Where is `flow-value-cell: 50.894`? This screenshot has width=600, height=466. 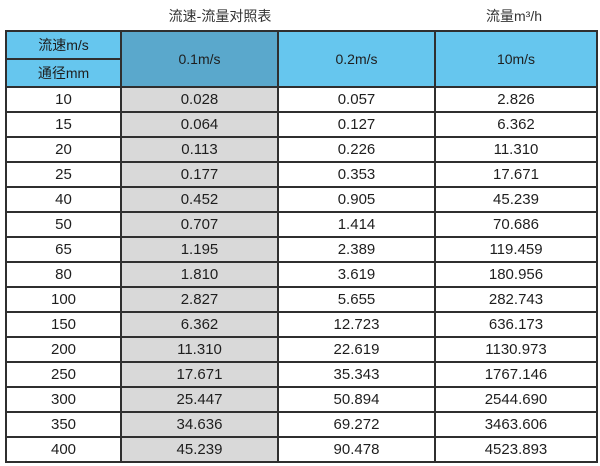 flow-value-cell: 50.894 is located at coordinates (356, 399).